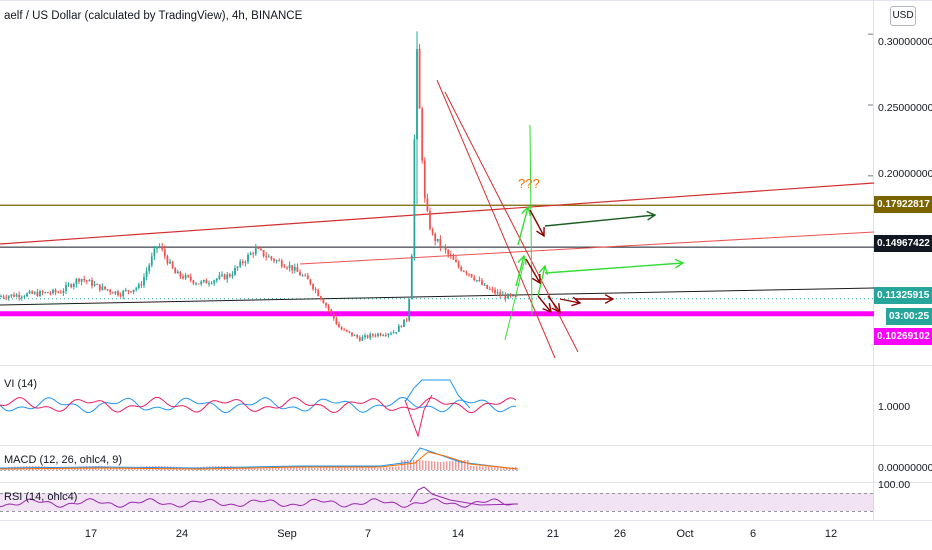 This screenshot has height=550, width=932. What do you see at coordinates (437, 296) in the screenshot?
I see `lower-trendline` at bounding box center [437, 296].